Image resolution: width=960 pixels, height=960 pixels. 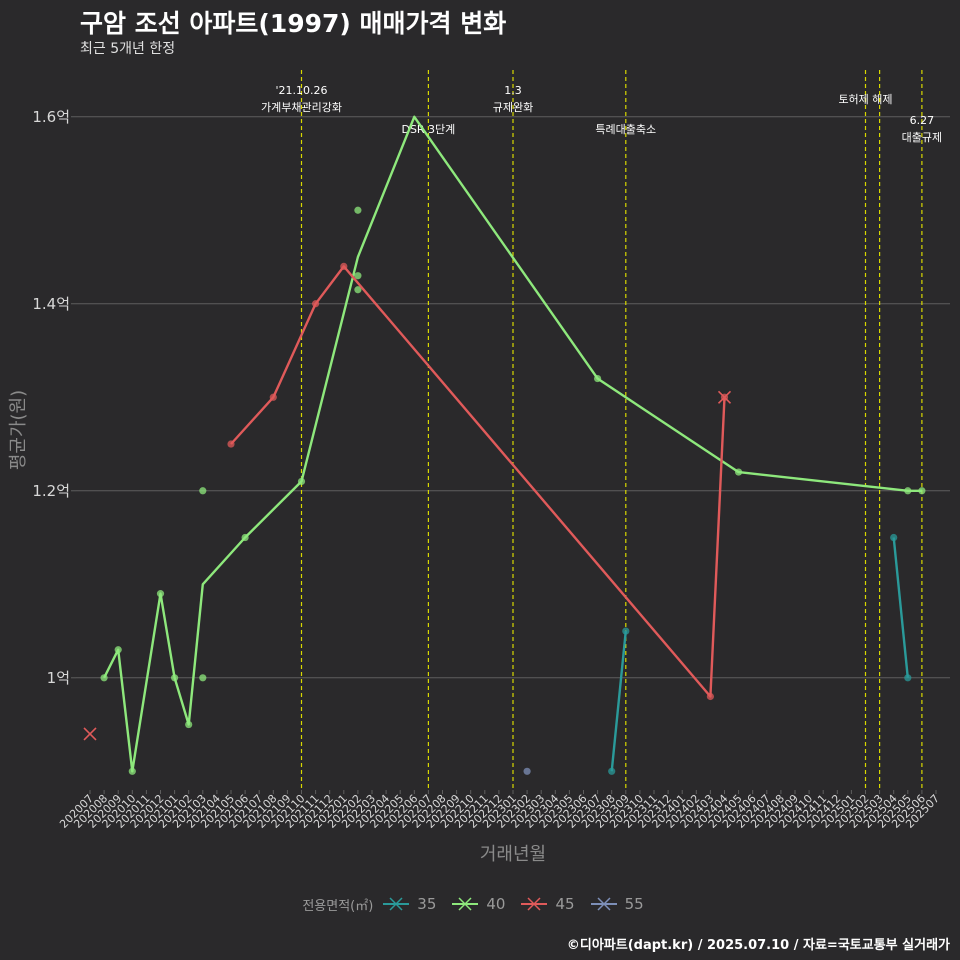 I want to click on chart-title: 구암 조선 아파트(1997) 매매가격 변화, so click(x=293, y=23).